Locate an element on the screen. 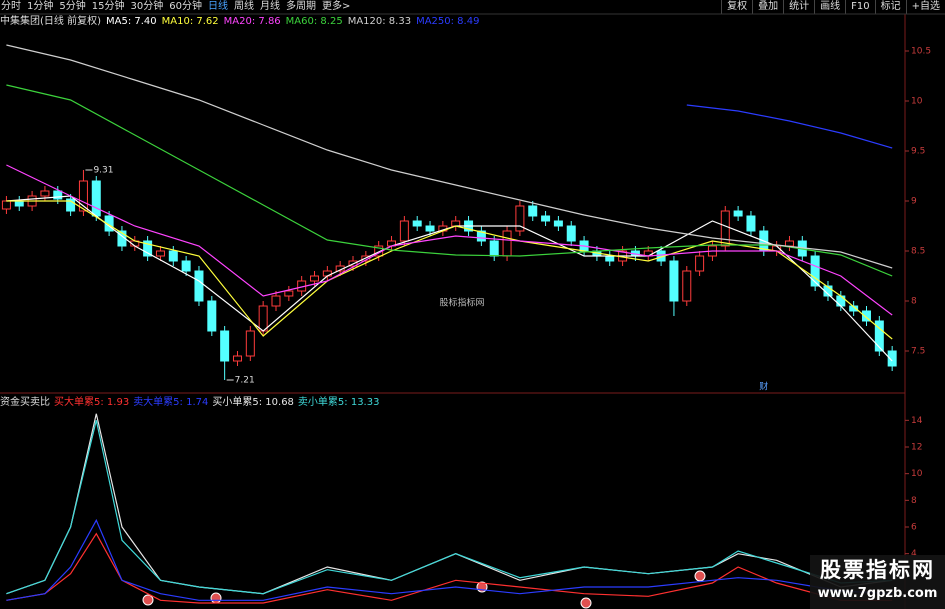  legend-entry: MA5: 7.40 is located at coordinates (131, 21).